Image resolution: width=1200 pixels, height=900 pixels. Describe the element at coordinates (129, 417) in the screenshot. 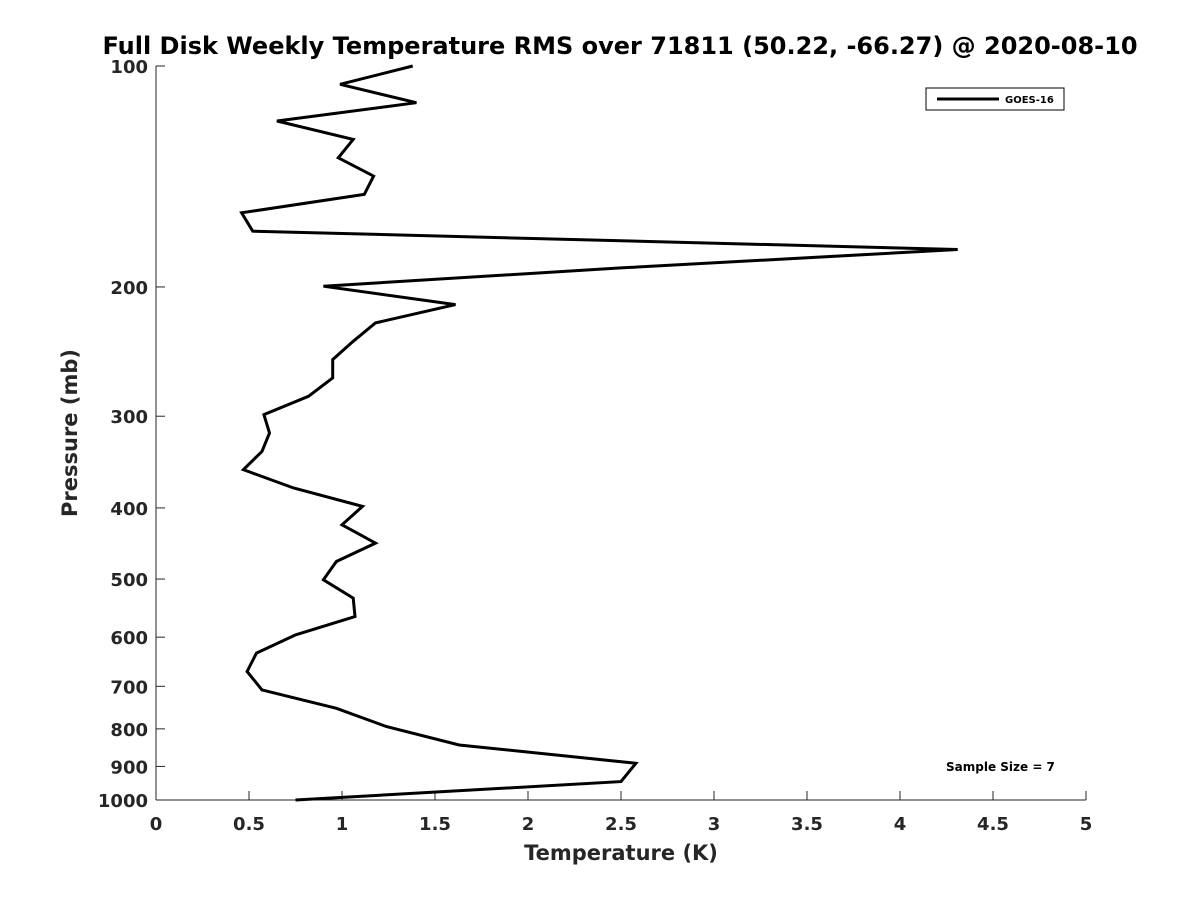

I see `y-tick-label: 300` at that location.